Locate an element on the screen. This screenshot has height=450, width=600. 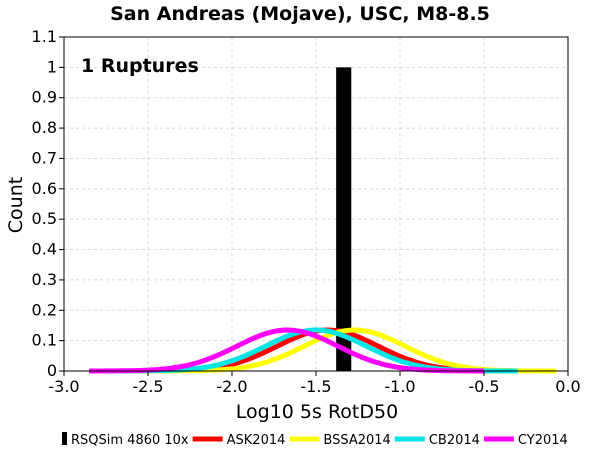
x-tick-label: -2.5 is located at coordinates (147, 386).